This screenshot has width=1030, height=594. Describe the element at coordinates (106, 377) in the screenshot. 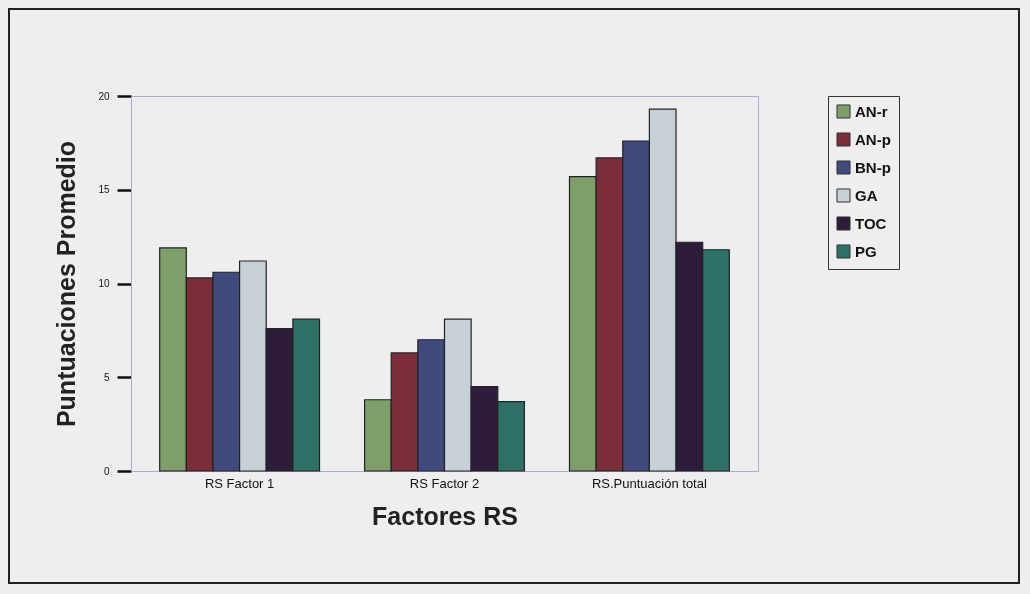

I see `y-tick-label: 5` at that location.